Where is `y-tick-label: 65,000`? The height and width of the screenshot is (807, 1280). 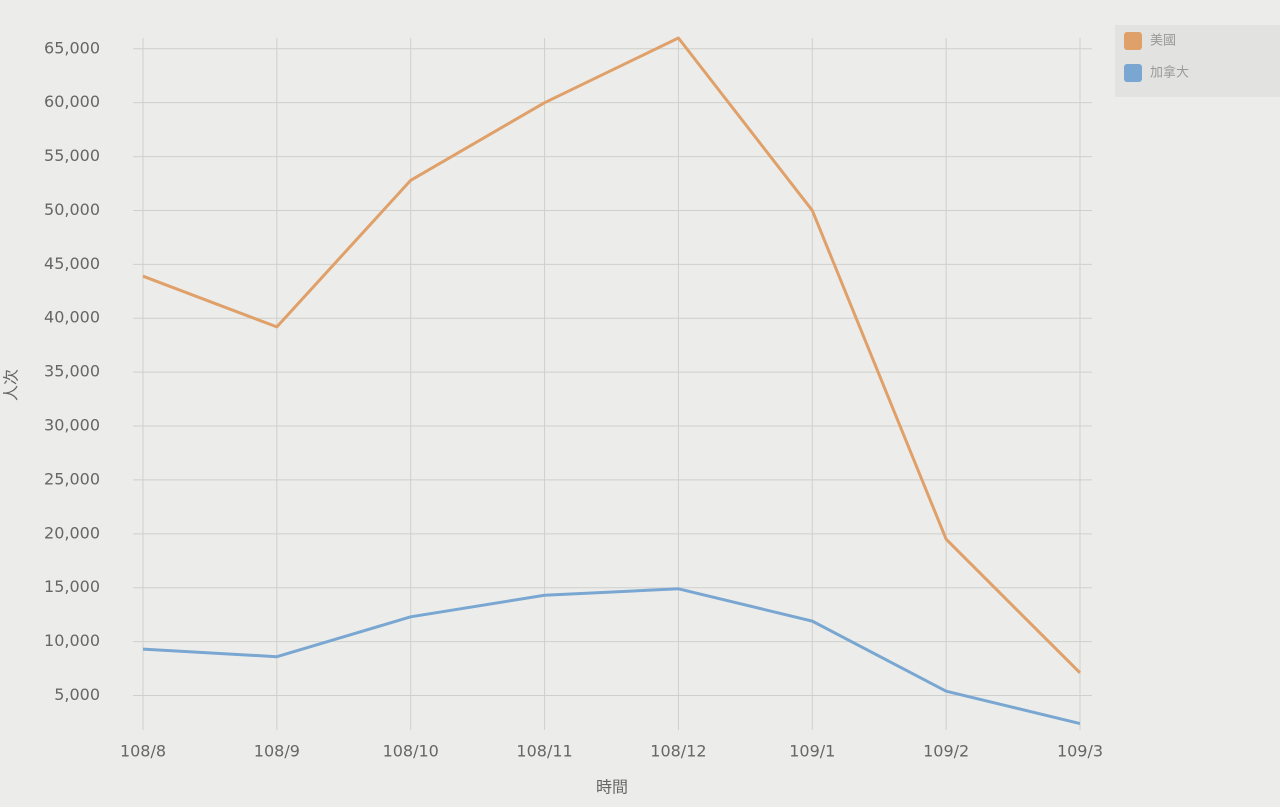 y-tick-label: 65,000 is located at coordinates (72, 47).